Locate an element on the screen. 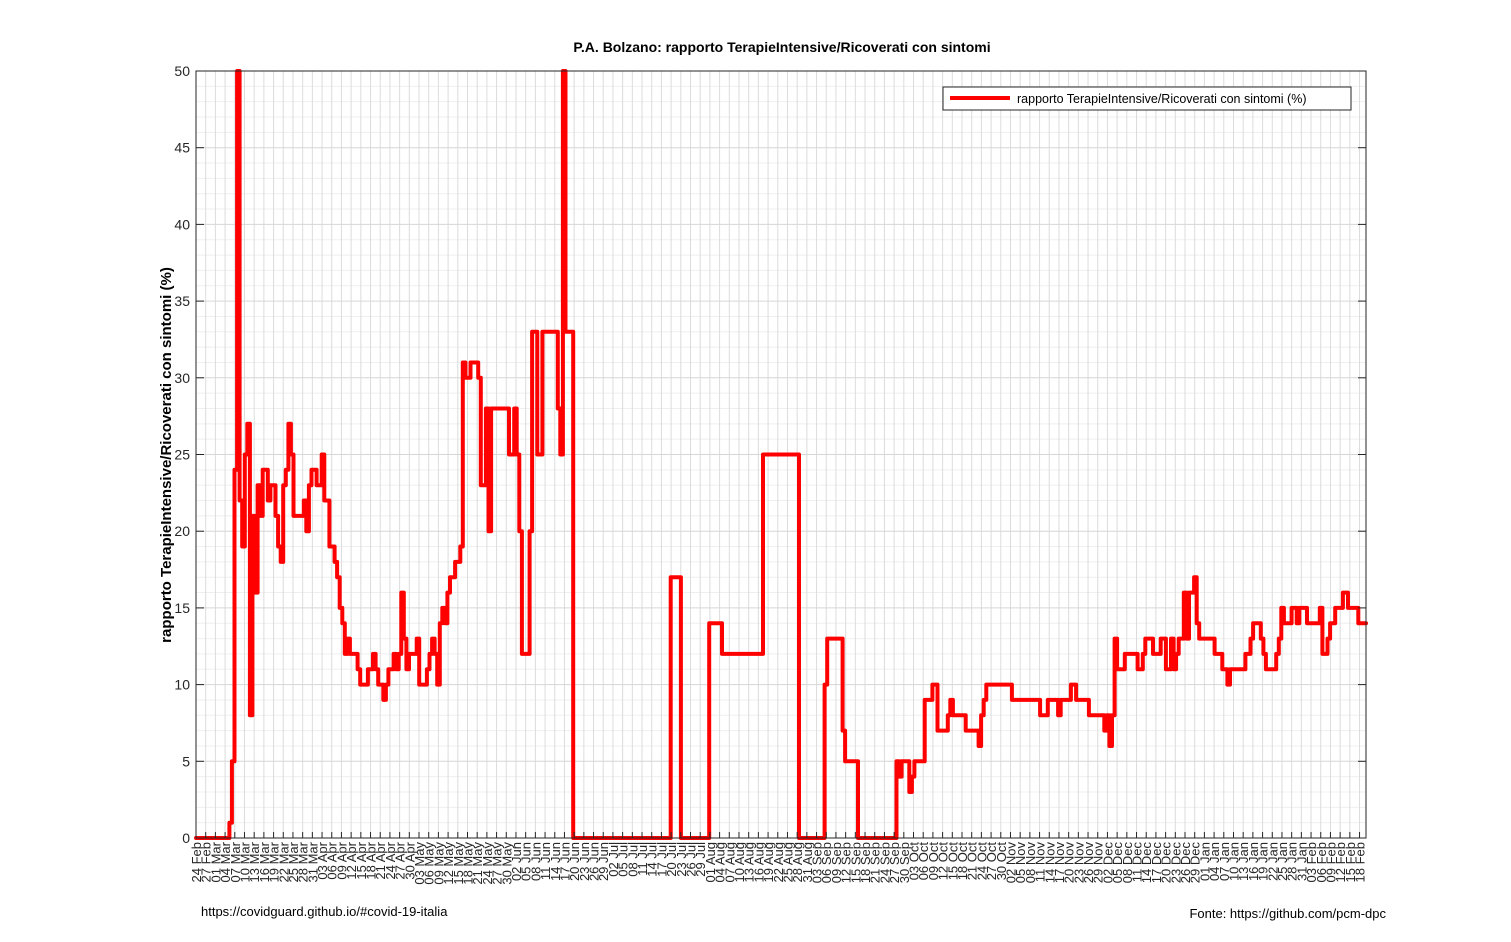 The height and width of the screenshot is (942, 1511). y-tick-label: 45 is located at coordinates (182, 148).